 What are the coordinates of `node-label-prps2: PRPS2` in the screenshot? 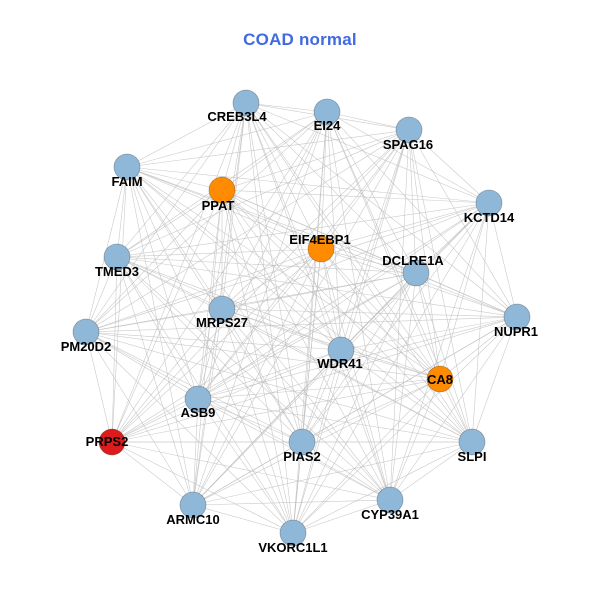 It's located at (107, 441).